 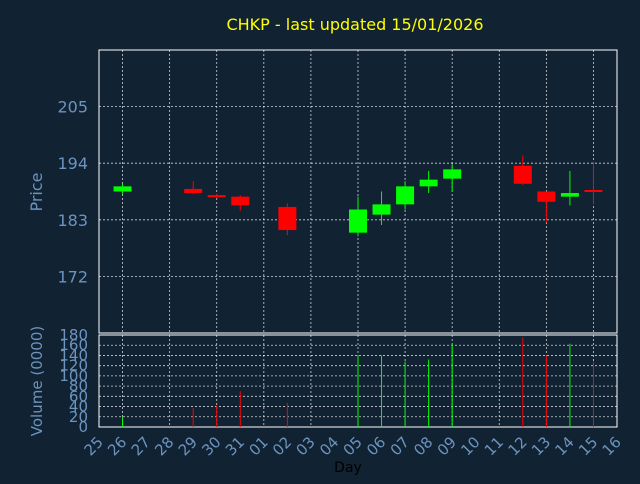 I want to click on volume-axis-label: Volume (0000), so click(x=37, y=381).